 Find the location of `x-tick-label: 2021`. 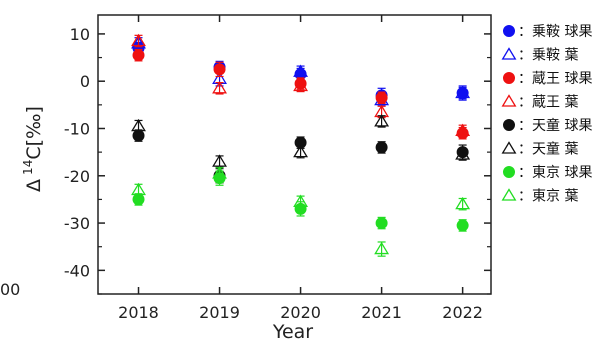

x-tick-label: 2021 is located at coordinates (381, 312).